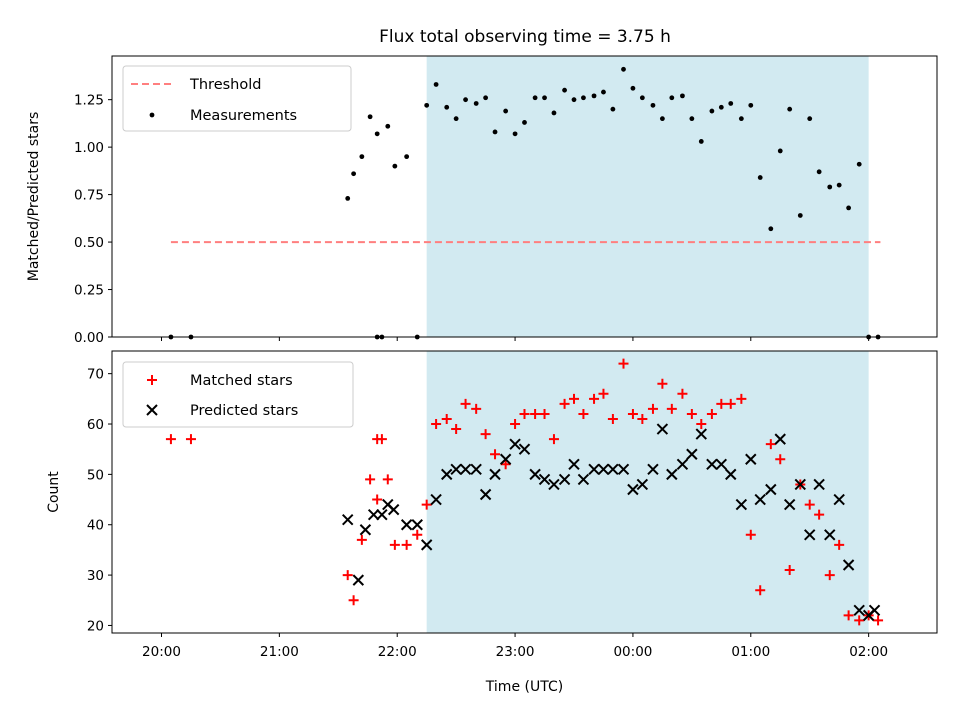  I want to click on x-tick-label: 21:00, so click(279, 652).